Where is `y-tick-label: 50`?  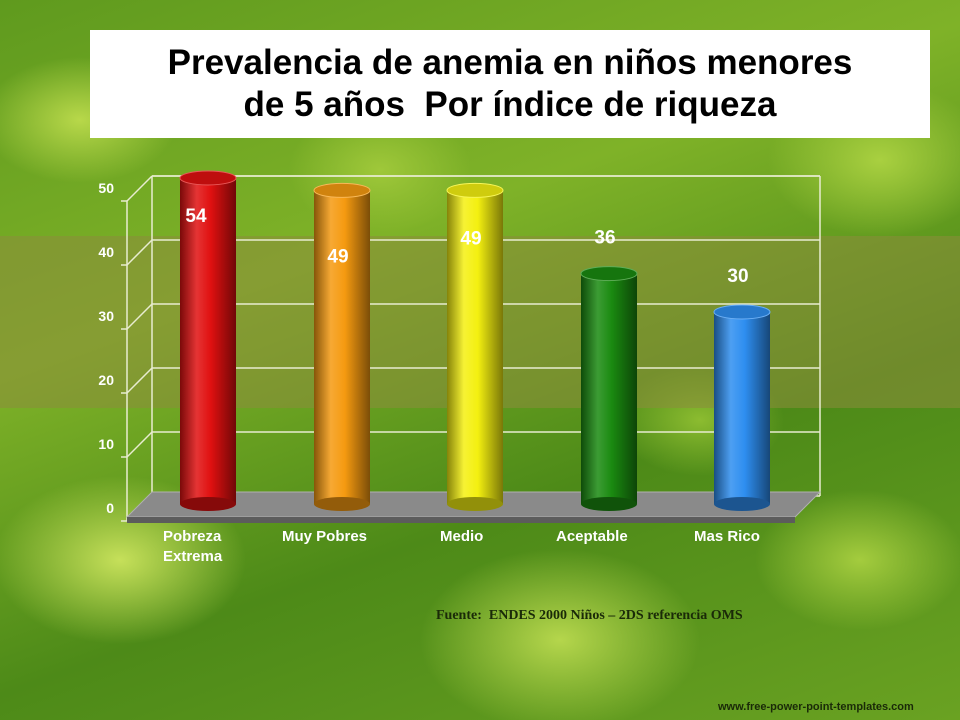 y-tick-label: 50 is located at coordinates (106, 188).